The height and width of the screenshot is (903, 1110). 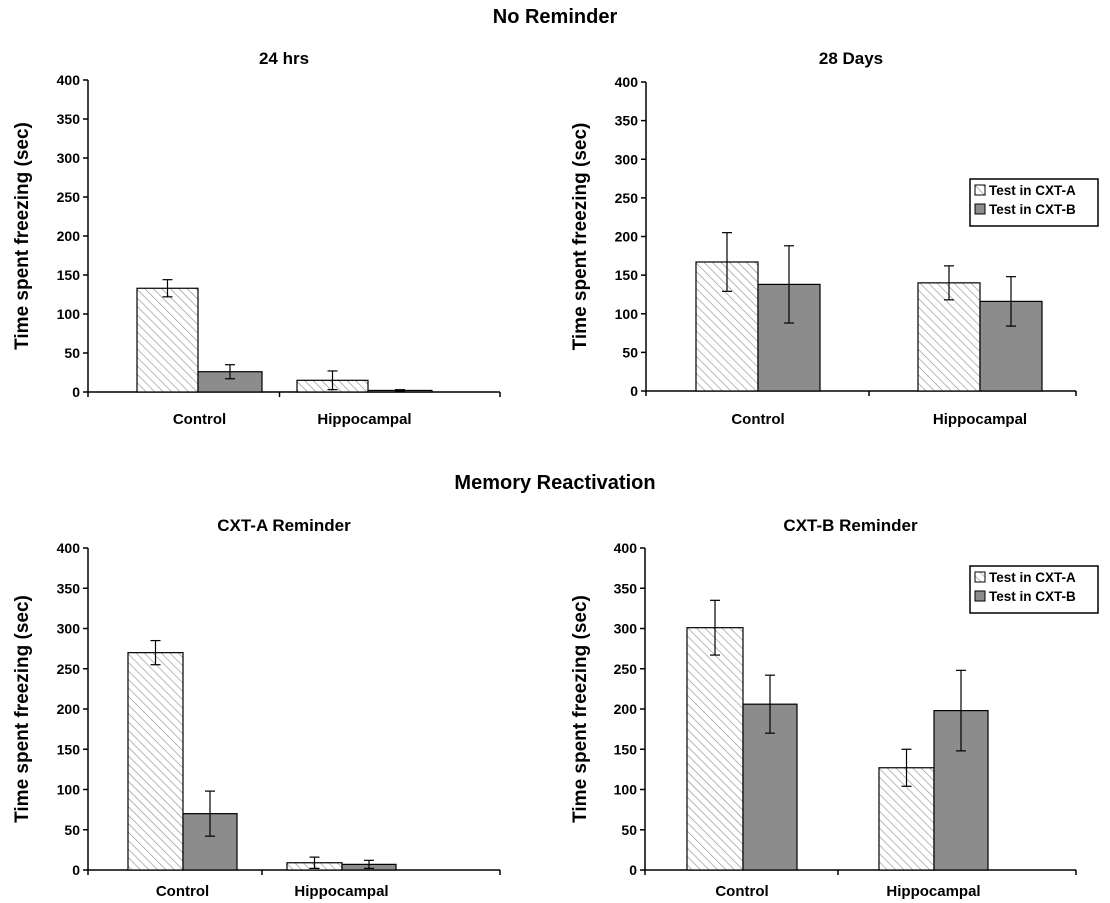 What do you see at coordinates (555, 483) in the screenshot?
I see `figure-title-memory-reactivation: Memory Reactivation` at bounding box center [555, 483].